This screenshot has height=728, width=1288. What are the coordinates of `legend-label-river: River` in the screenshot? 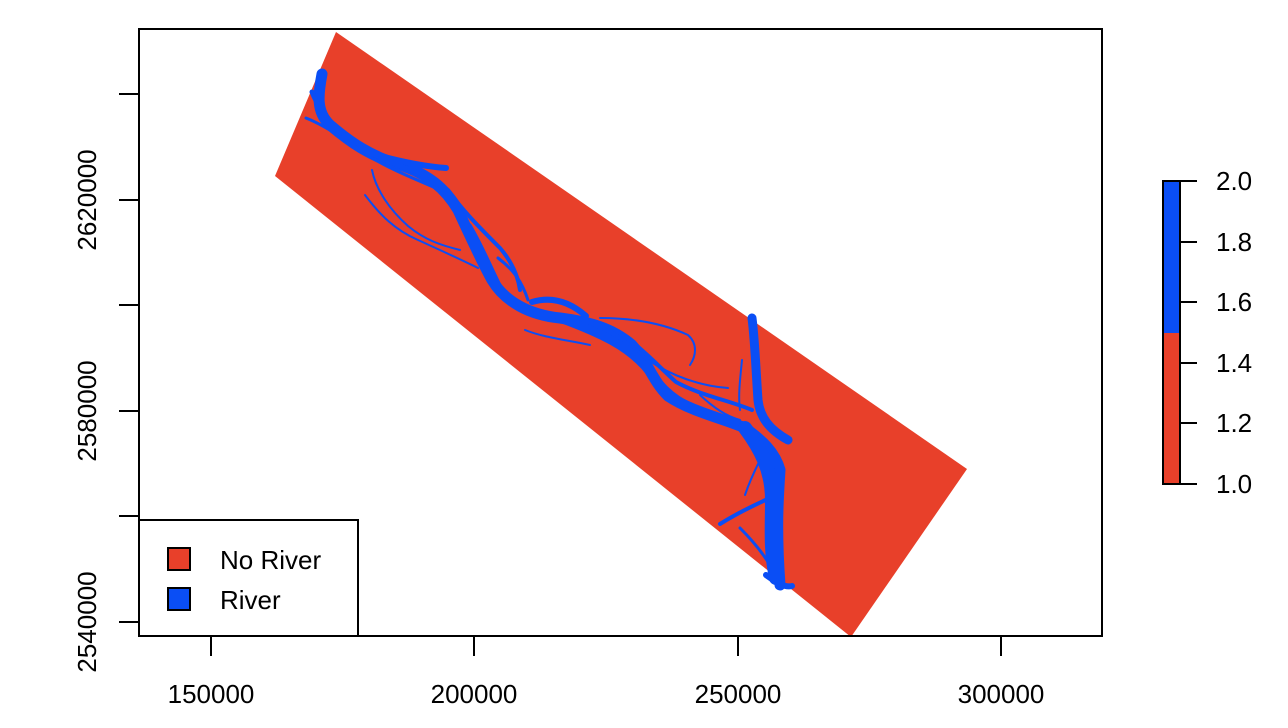 It's located at (250, 600).